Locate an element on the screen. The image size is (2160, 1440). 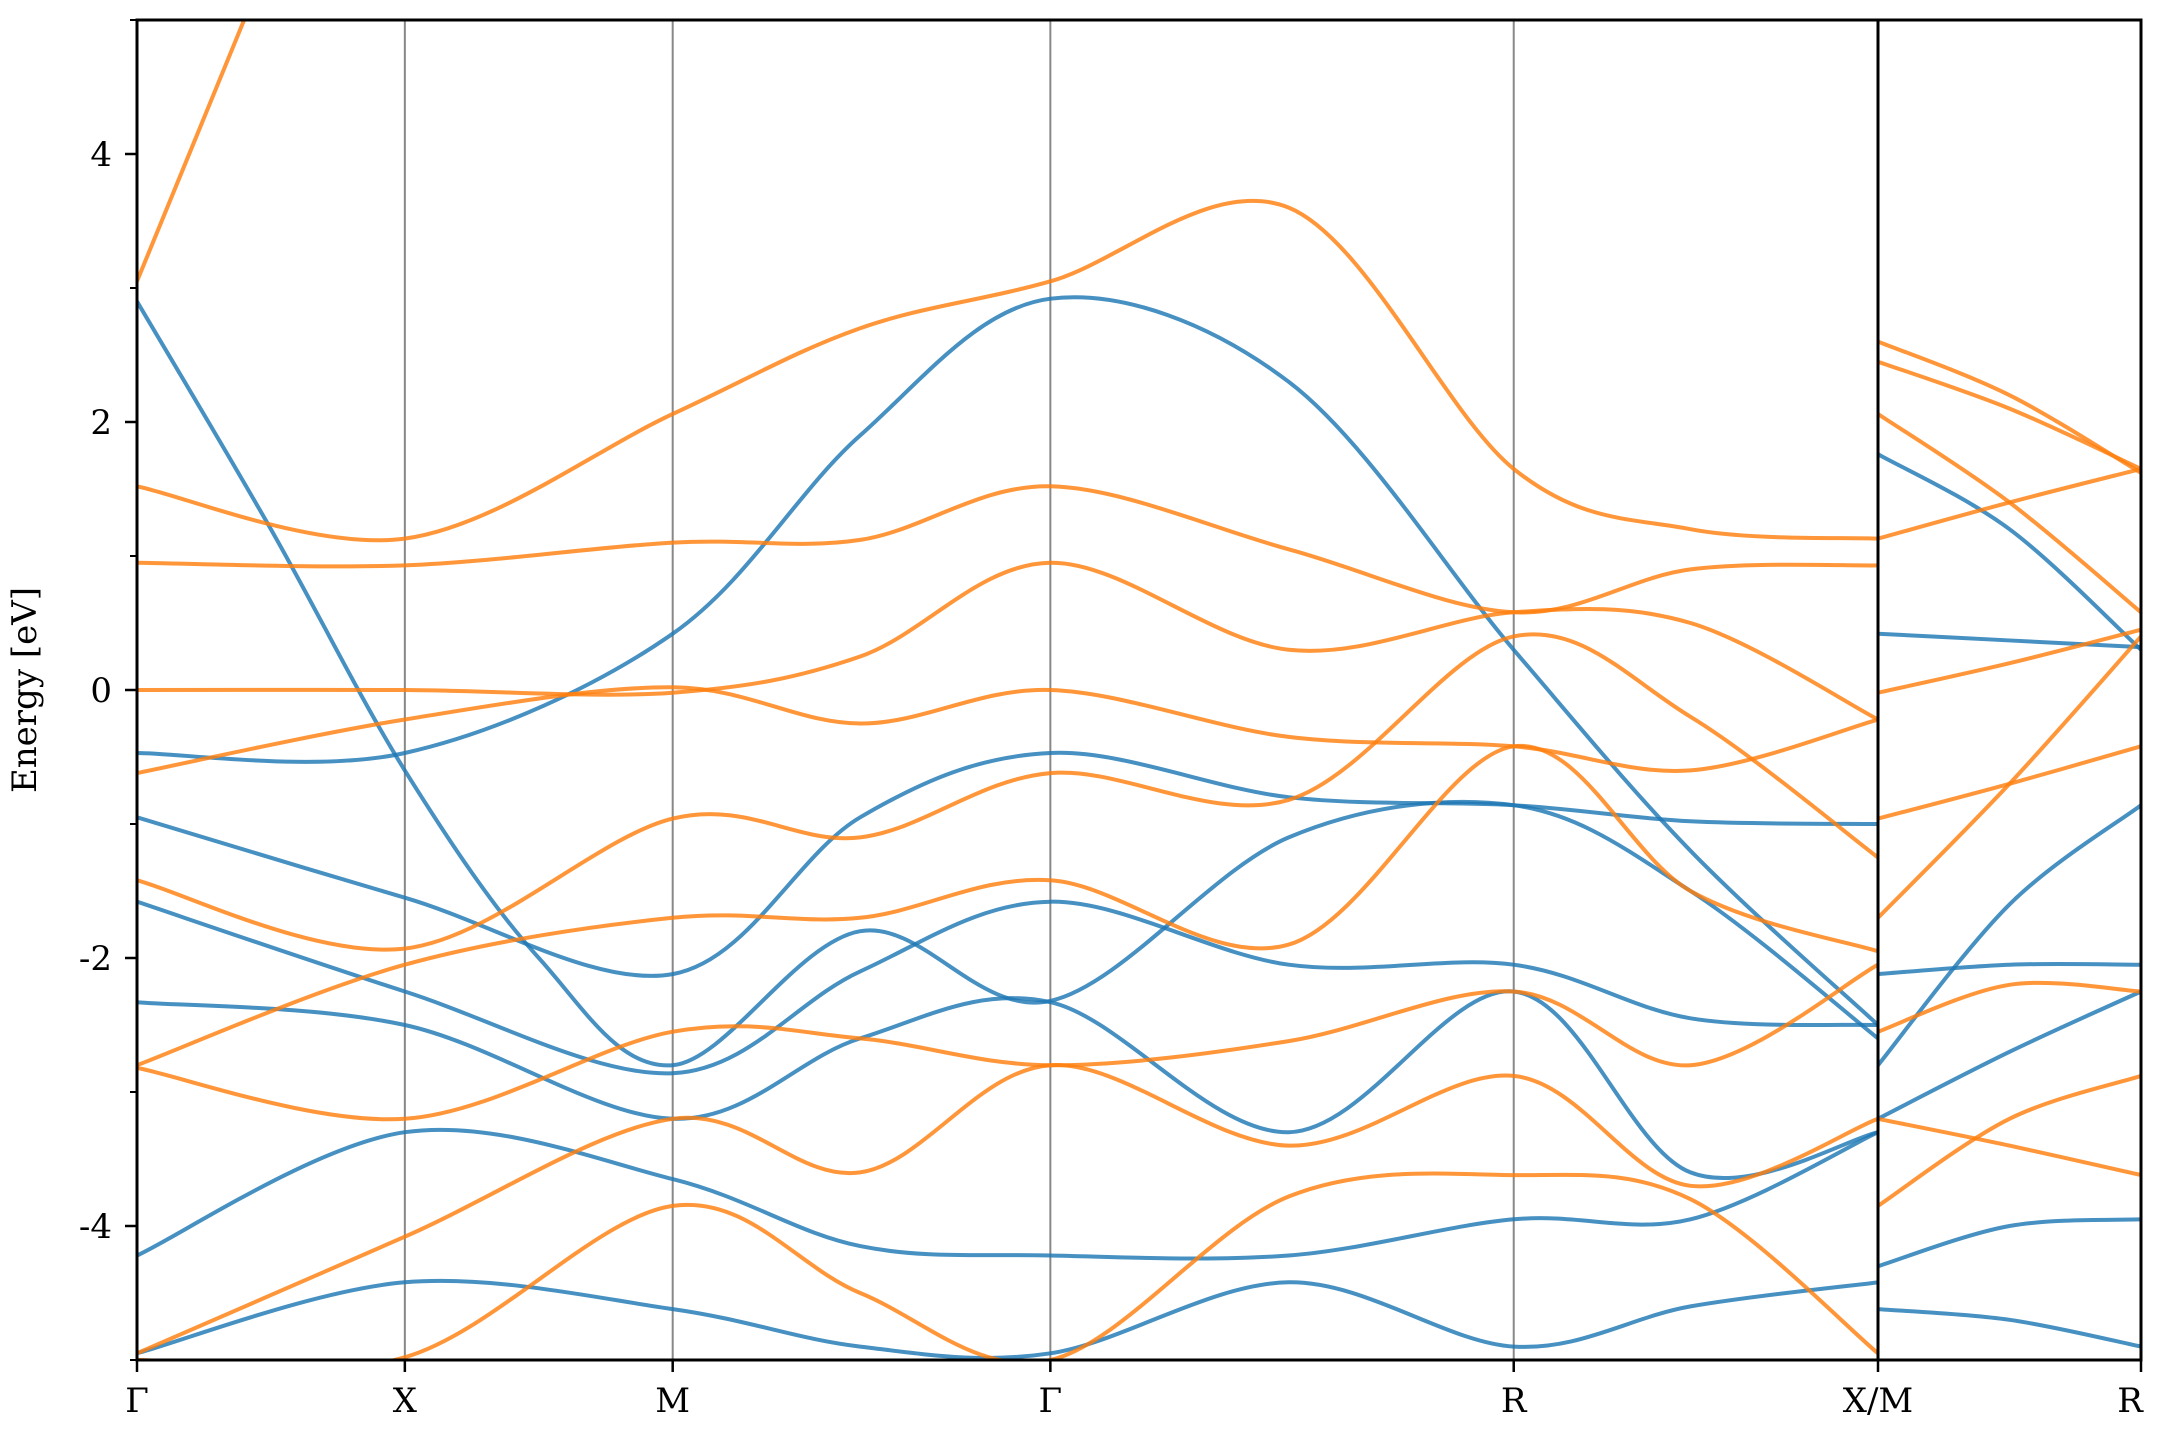
y-axis-ticks: -4 -2 0 2 4 is located at coordinates (108, 690).